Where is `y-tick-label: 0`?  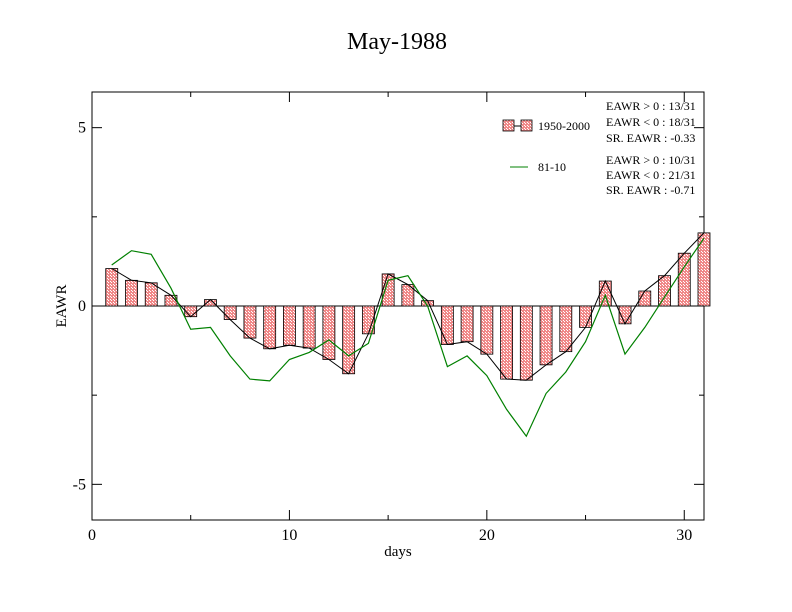 y-tick-label: 0 is located at coordinates (82, 306).